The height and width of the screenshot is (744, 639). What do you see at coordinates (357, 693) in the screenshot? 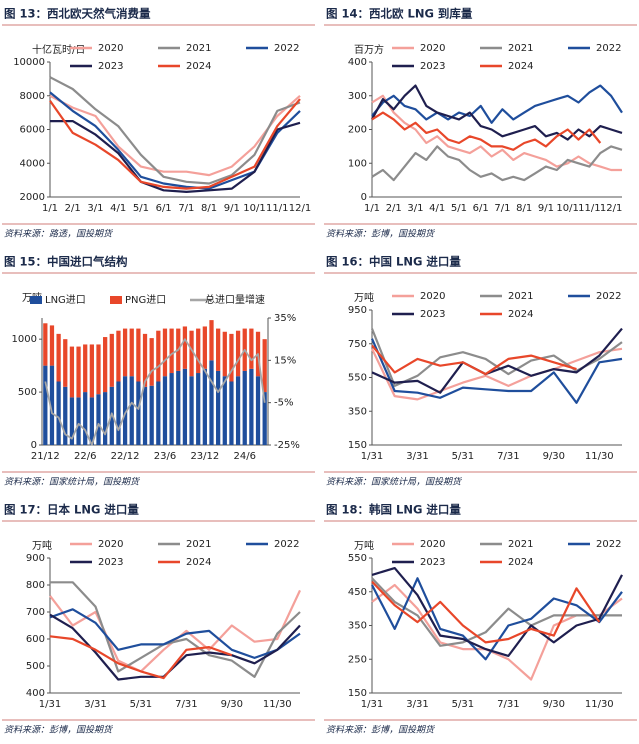
I see `y-tick-label: 150` at bounding box center [357, 693].